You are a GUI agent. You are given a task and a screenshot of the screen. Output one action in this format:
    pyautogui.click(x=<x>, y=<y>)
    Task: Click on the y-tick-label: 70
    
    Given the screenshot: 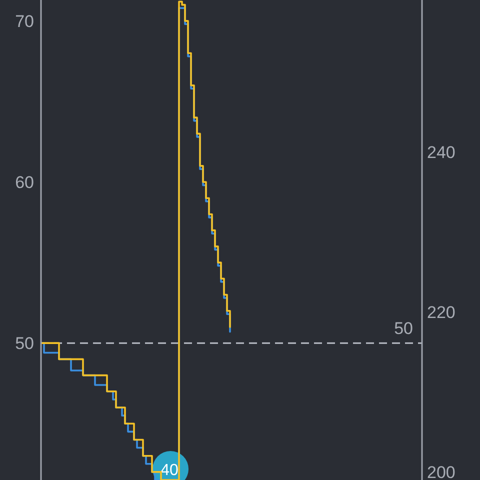 What is the action you would take?
    pyautogui.click(x=24, y=21)
    